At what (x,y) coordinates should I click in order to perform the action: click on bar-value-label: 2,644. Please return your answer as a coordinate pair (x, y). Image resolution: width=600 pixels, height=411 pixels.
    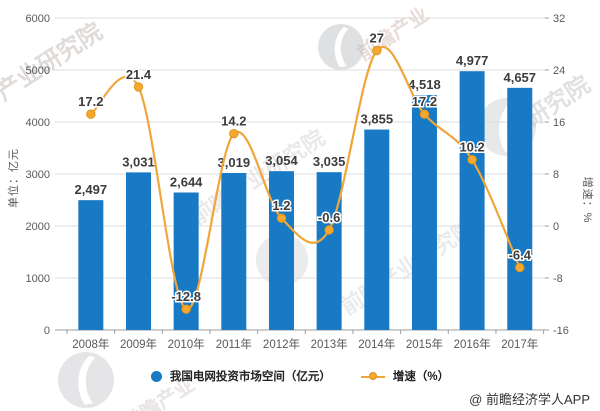
    Looking at the image, I should click on (186, 182).